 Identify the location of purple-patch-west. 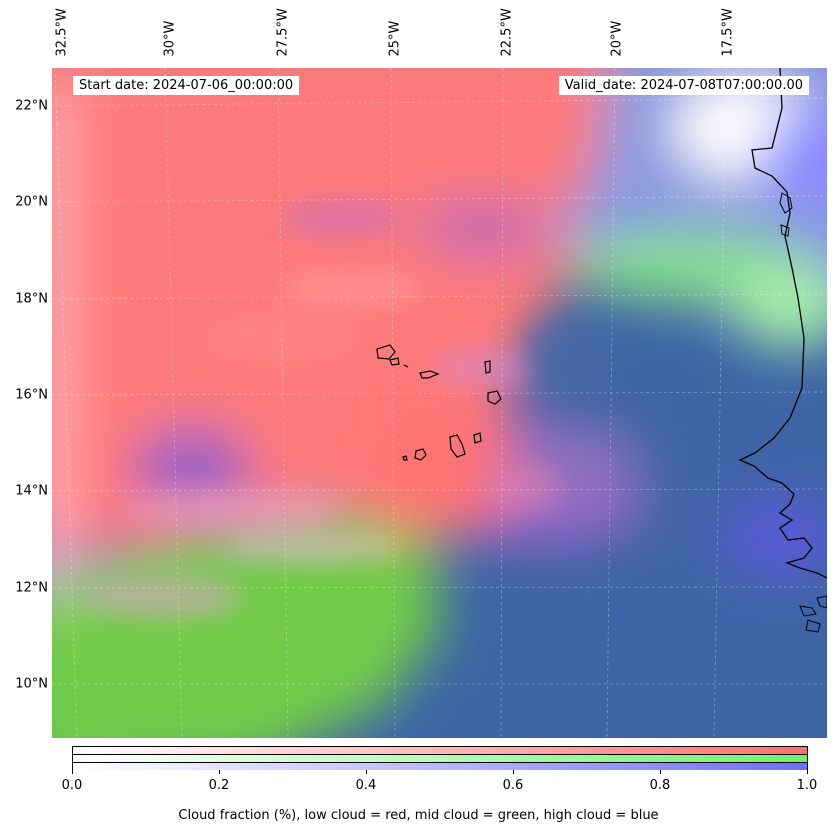
(192, 468).